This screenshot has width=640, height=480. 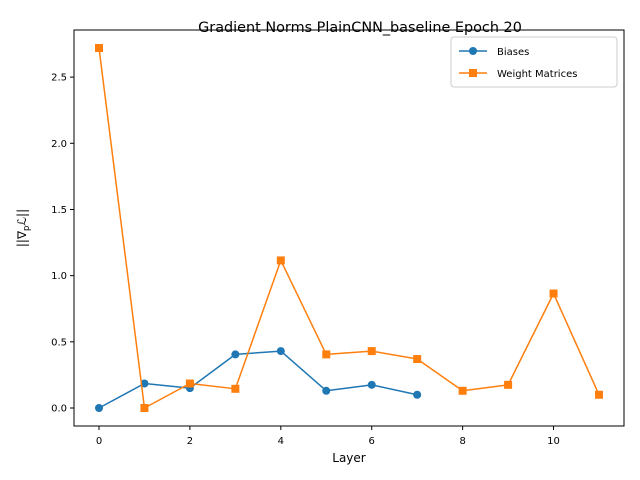 What do you see at coordinates (59, 78) in the screenshot?
I see `y-tick-label: 2.5` at bounding box center [59, 78].